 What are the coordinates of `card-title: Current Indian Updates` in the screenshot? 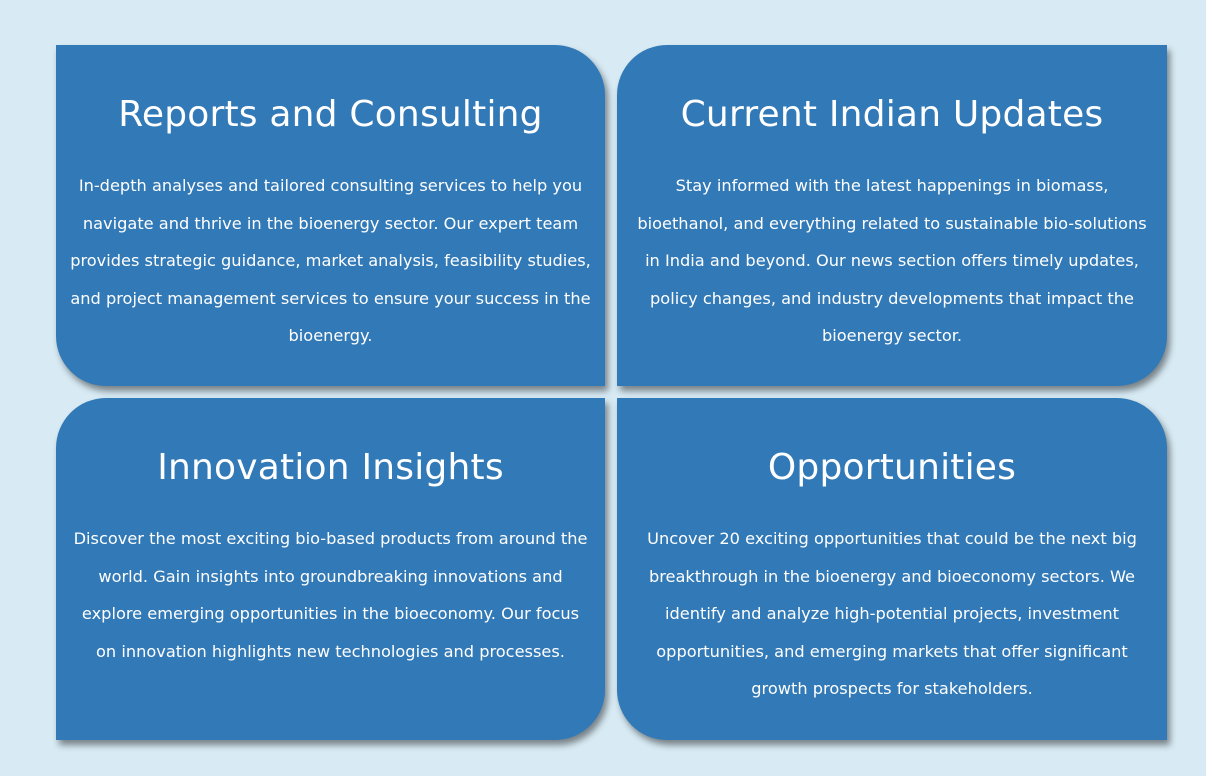 It's located at (892, 114).